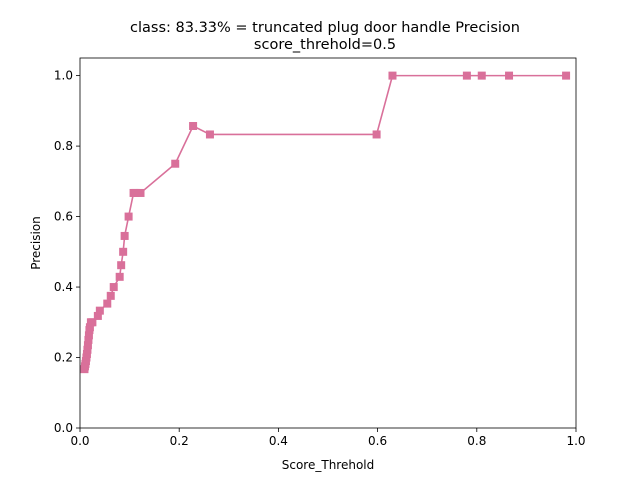 This screenshot has width=640, height=480. What do you see at coordinates (476, 441) in the screenshot?
I see `x-tick-label: 0.8` at bounding box center [476, 441].